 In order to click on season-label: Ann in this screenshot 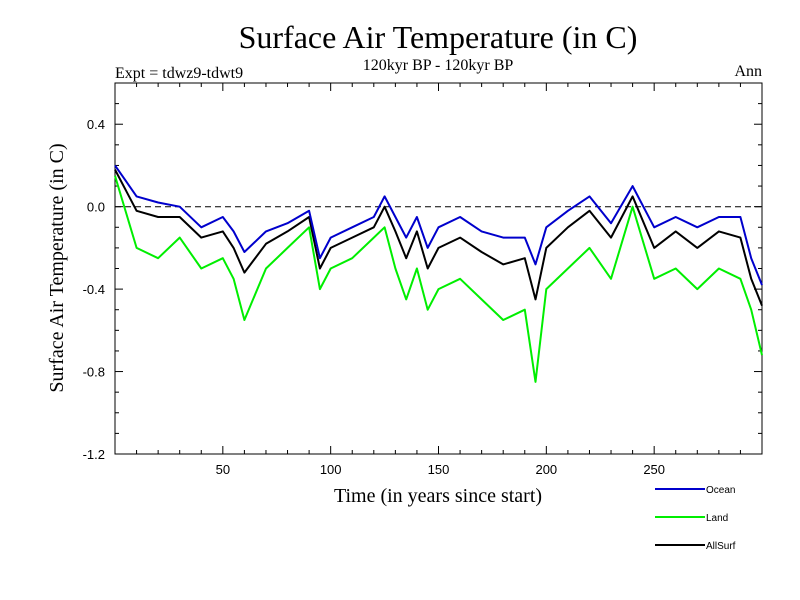, I will do `click(748, 71)`.